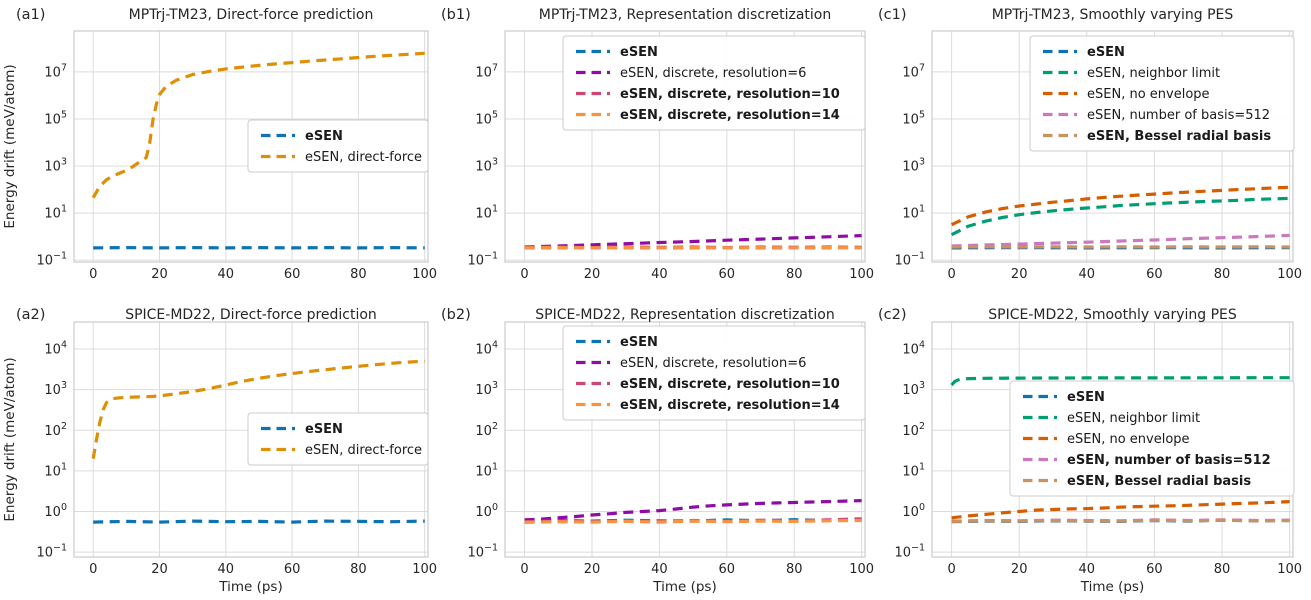  I want to click on panel-corner-label: (a2), so click(30, 315).